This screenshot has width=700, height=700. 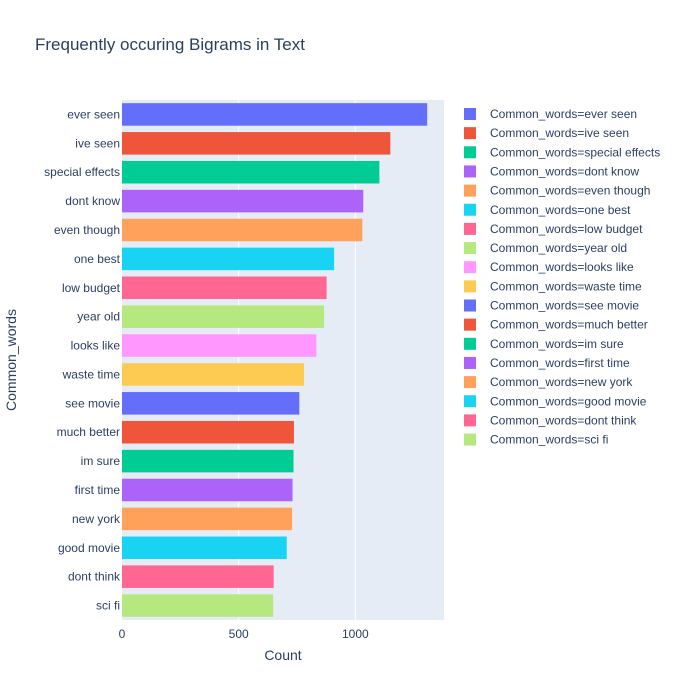 What do you see at coordinates (570, 191) in the screenshot?
I see `legend-label: Common_words=even though` at bounding box center [570, 191].